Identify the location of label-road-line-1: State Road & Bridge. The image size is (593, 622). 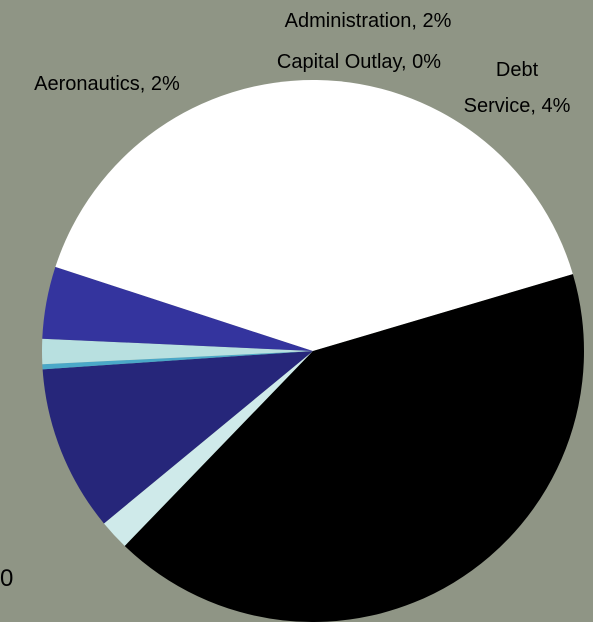
(446, 370).